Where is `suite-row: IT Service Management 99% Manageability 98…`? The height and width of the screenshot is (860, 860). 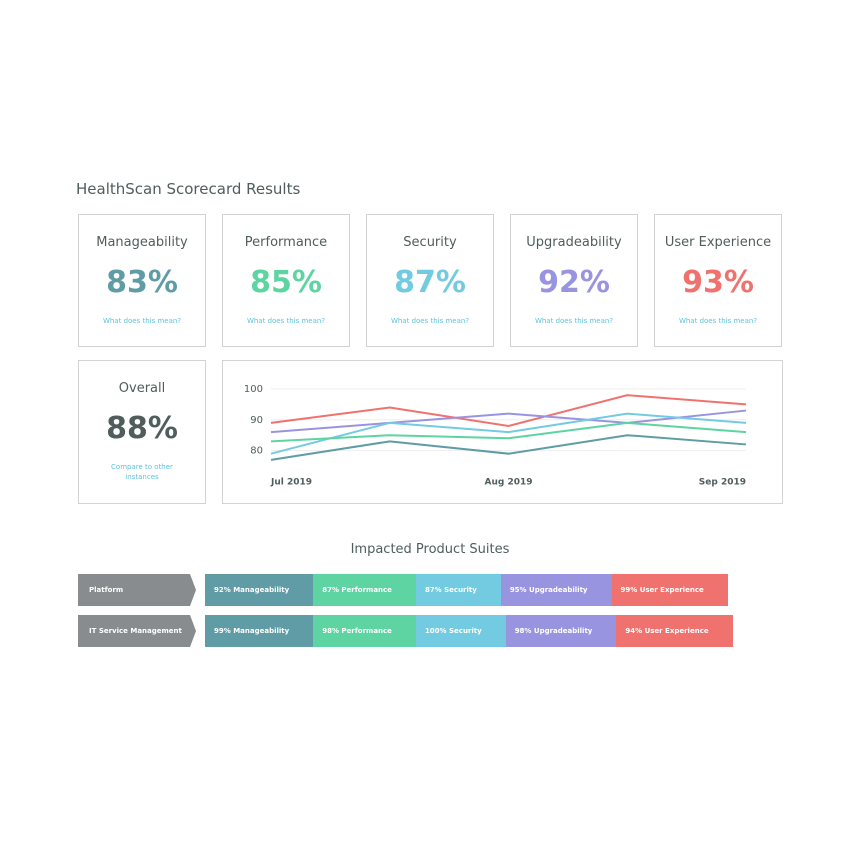 suite-row: IT Service Management 99% Manageability 98… is located at coordinates (405, 631).